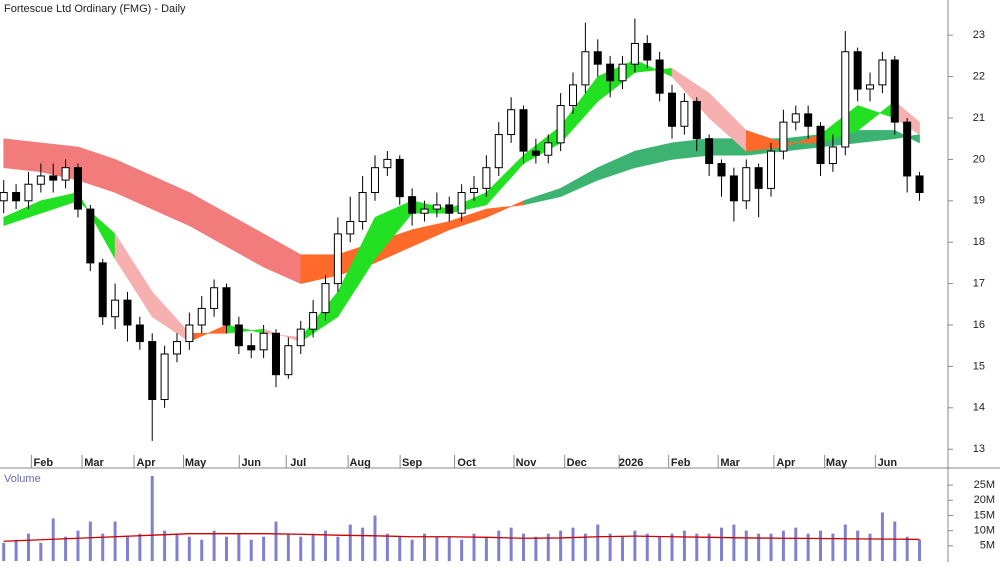 The image size is (1000, 567). Describe the element at coordinates (979, 284) in the screenshot. I see `y-tick-label: 17` at that location.